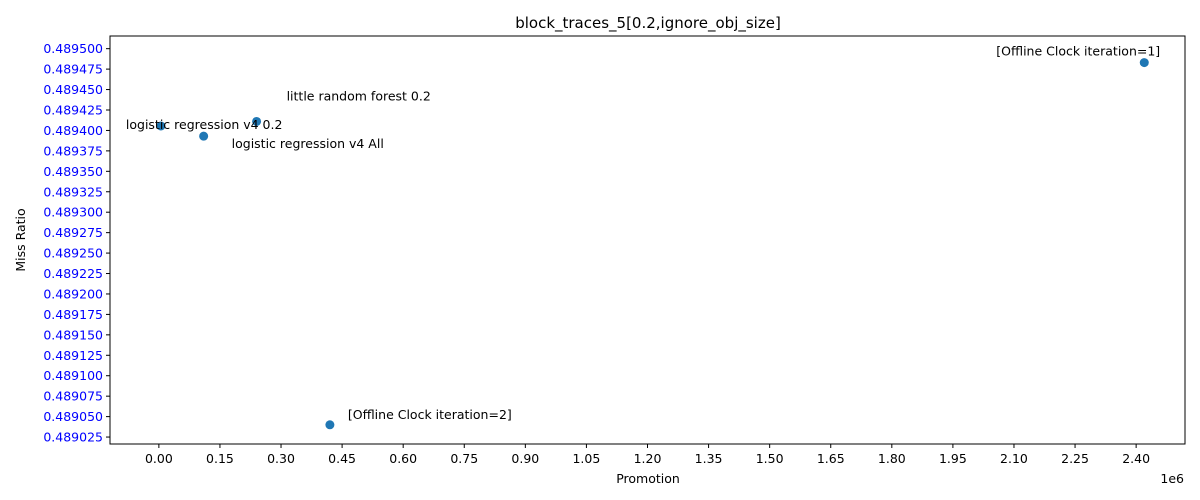  Describe the element at coordinates (73, 375) in the screenshot. I see `y-tick-label: 0.489100` at that location.